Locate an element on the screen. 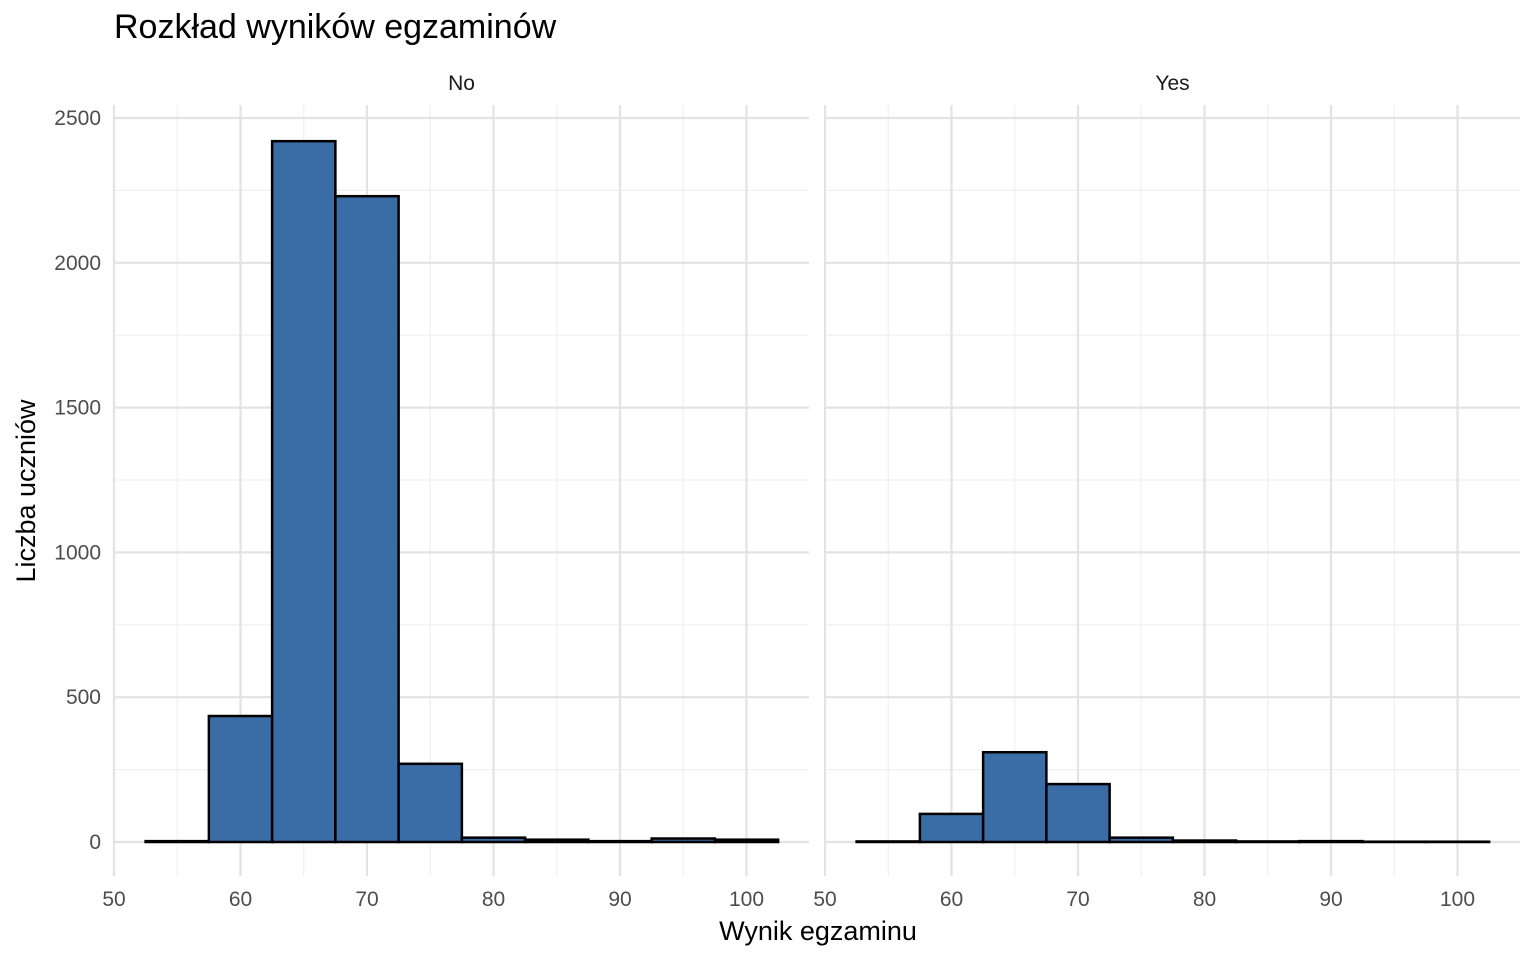  y-tick-label: 0 is located at coordinates (95, 842).